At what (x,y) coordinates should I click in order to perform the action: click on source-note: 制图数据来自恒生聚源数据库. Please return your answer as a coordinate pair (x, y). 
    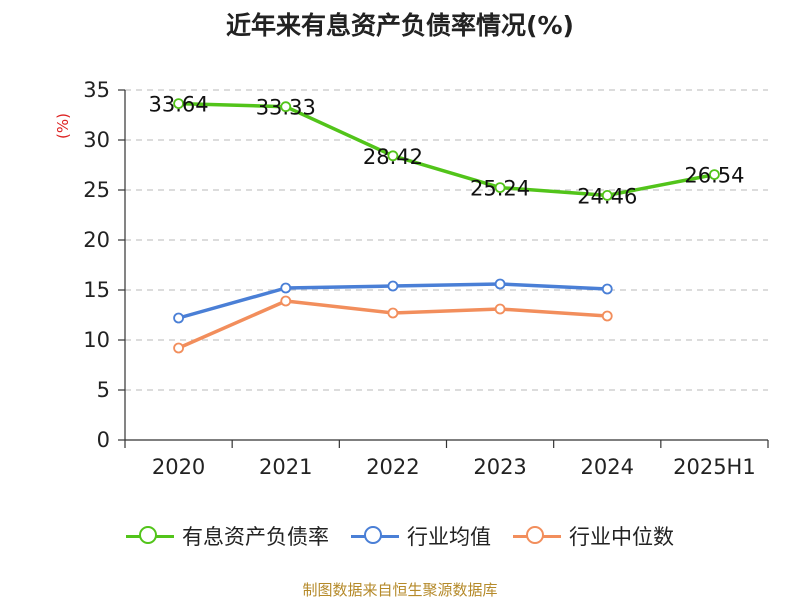
    Looking at the image, I should click on (400, 590).